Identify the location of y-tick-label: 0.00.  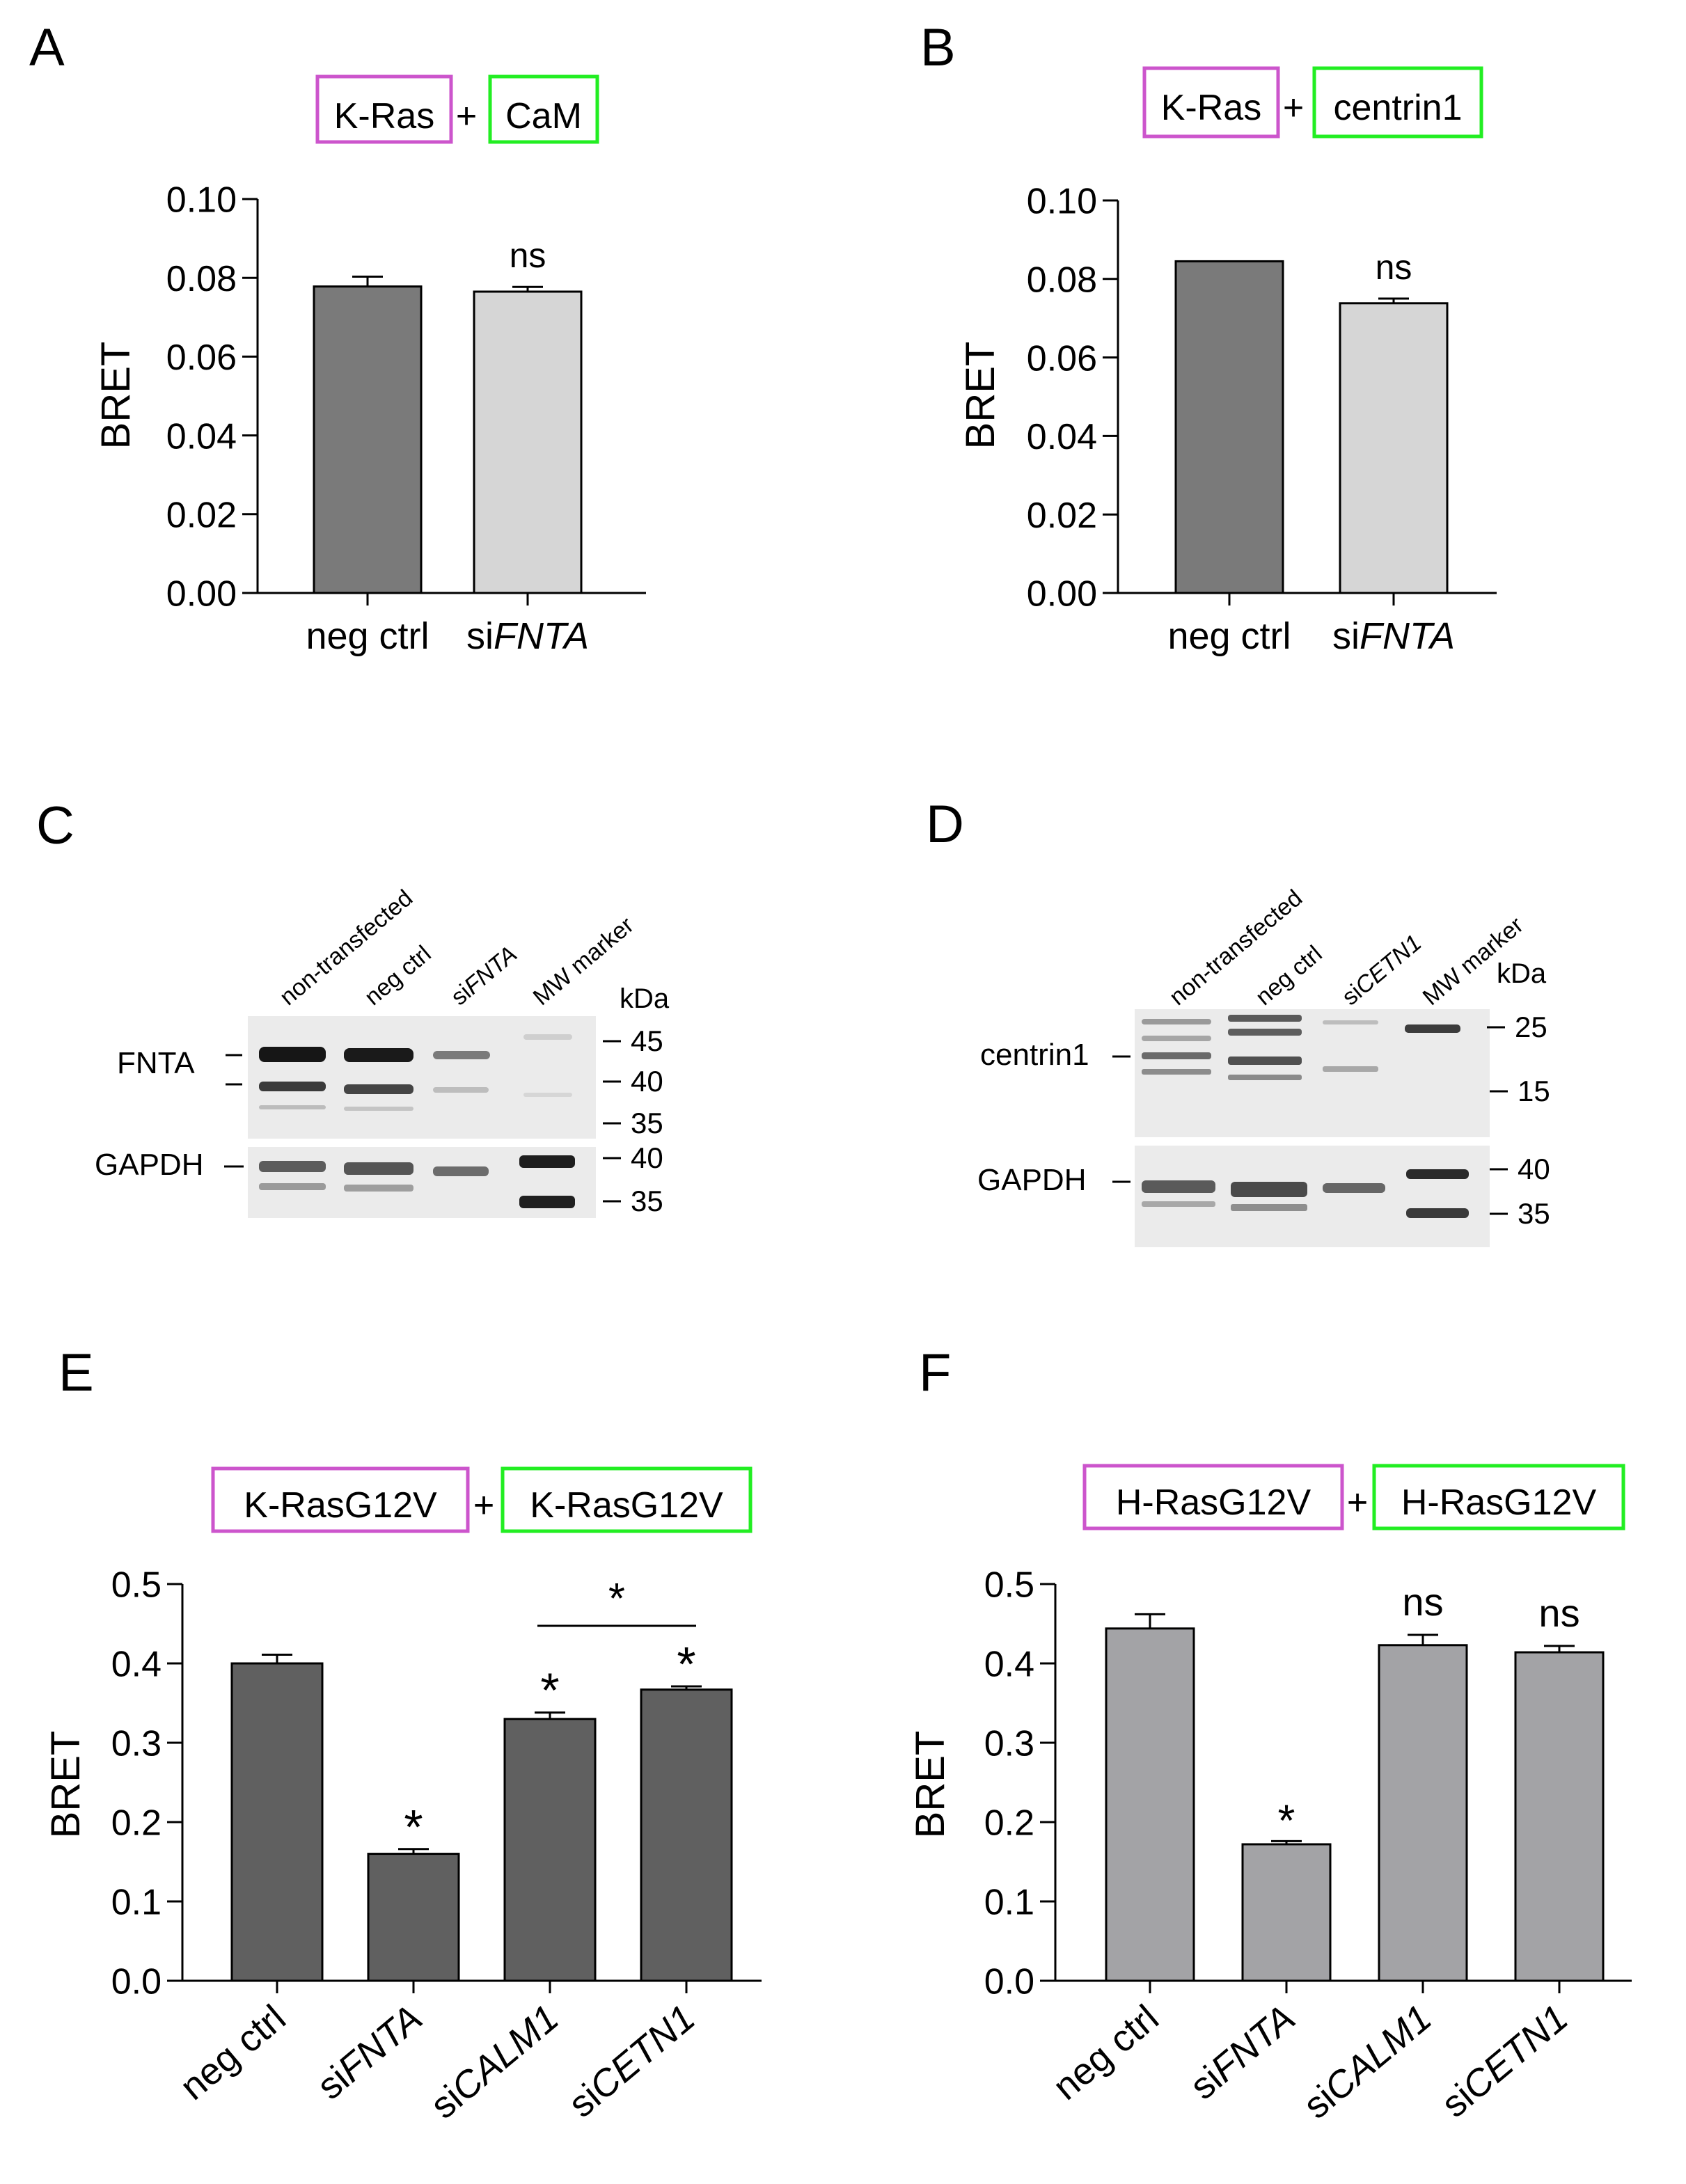
(1062, 594).